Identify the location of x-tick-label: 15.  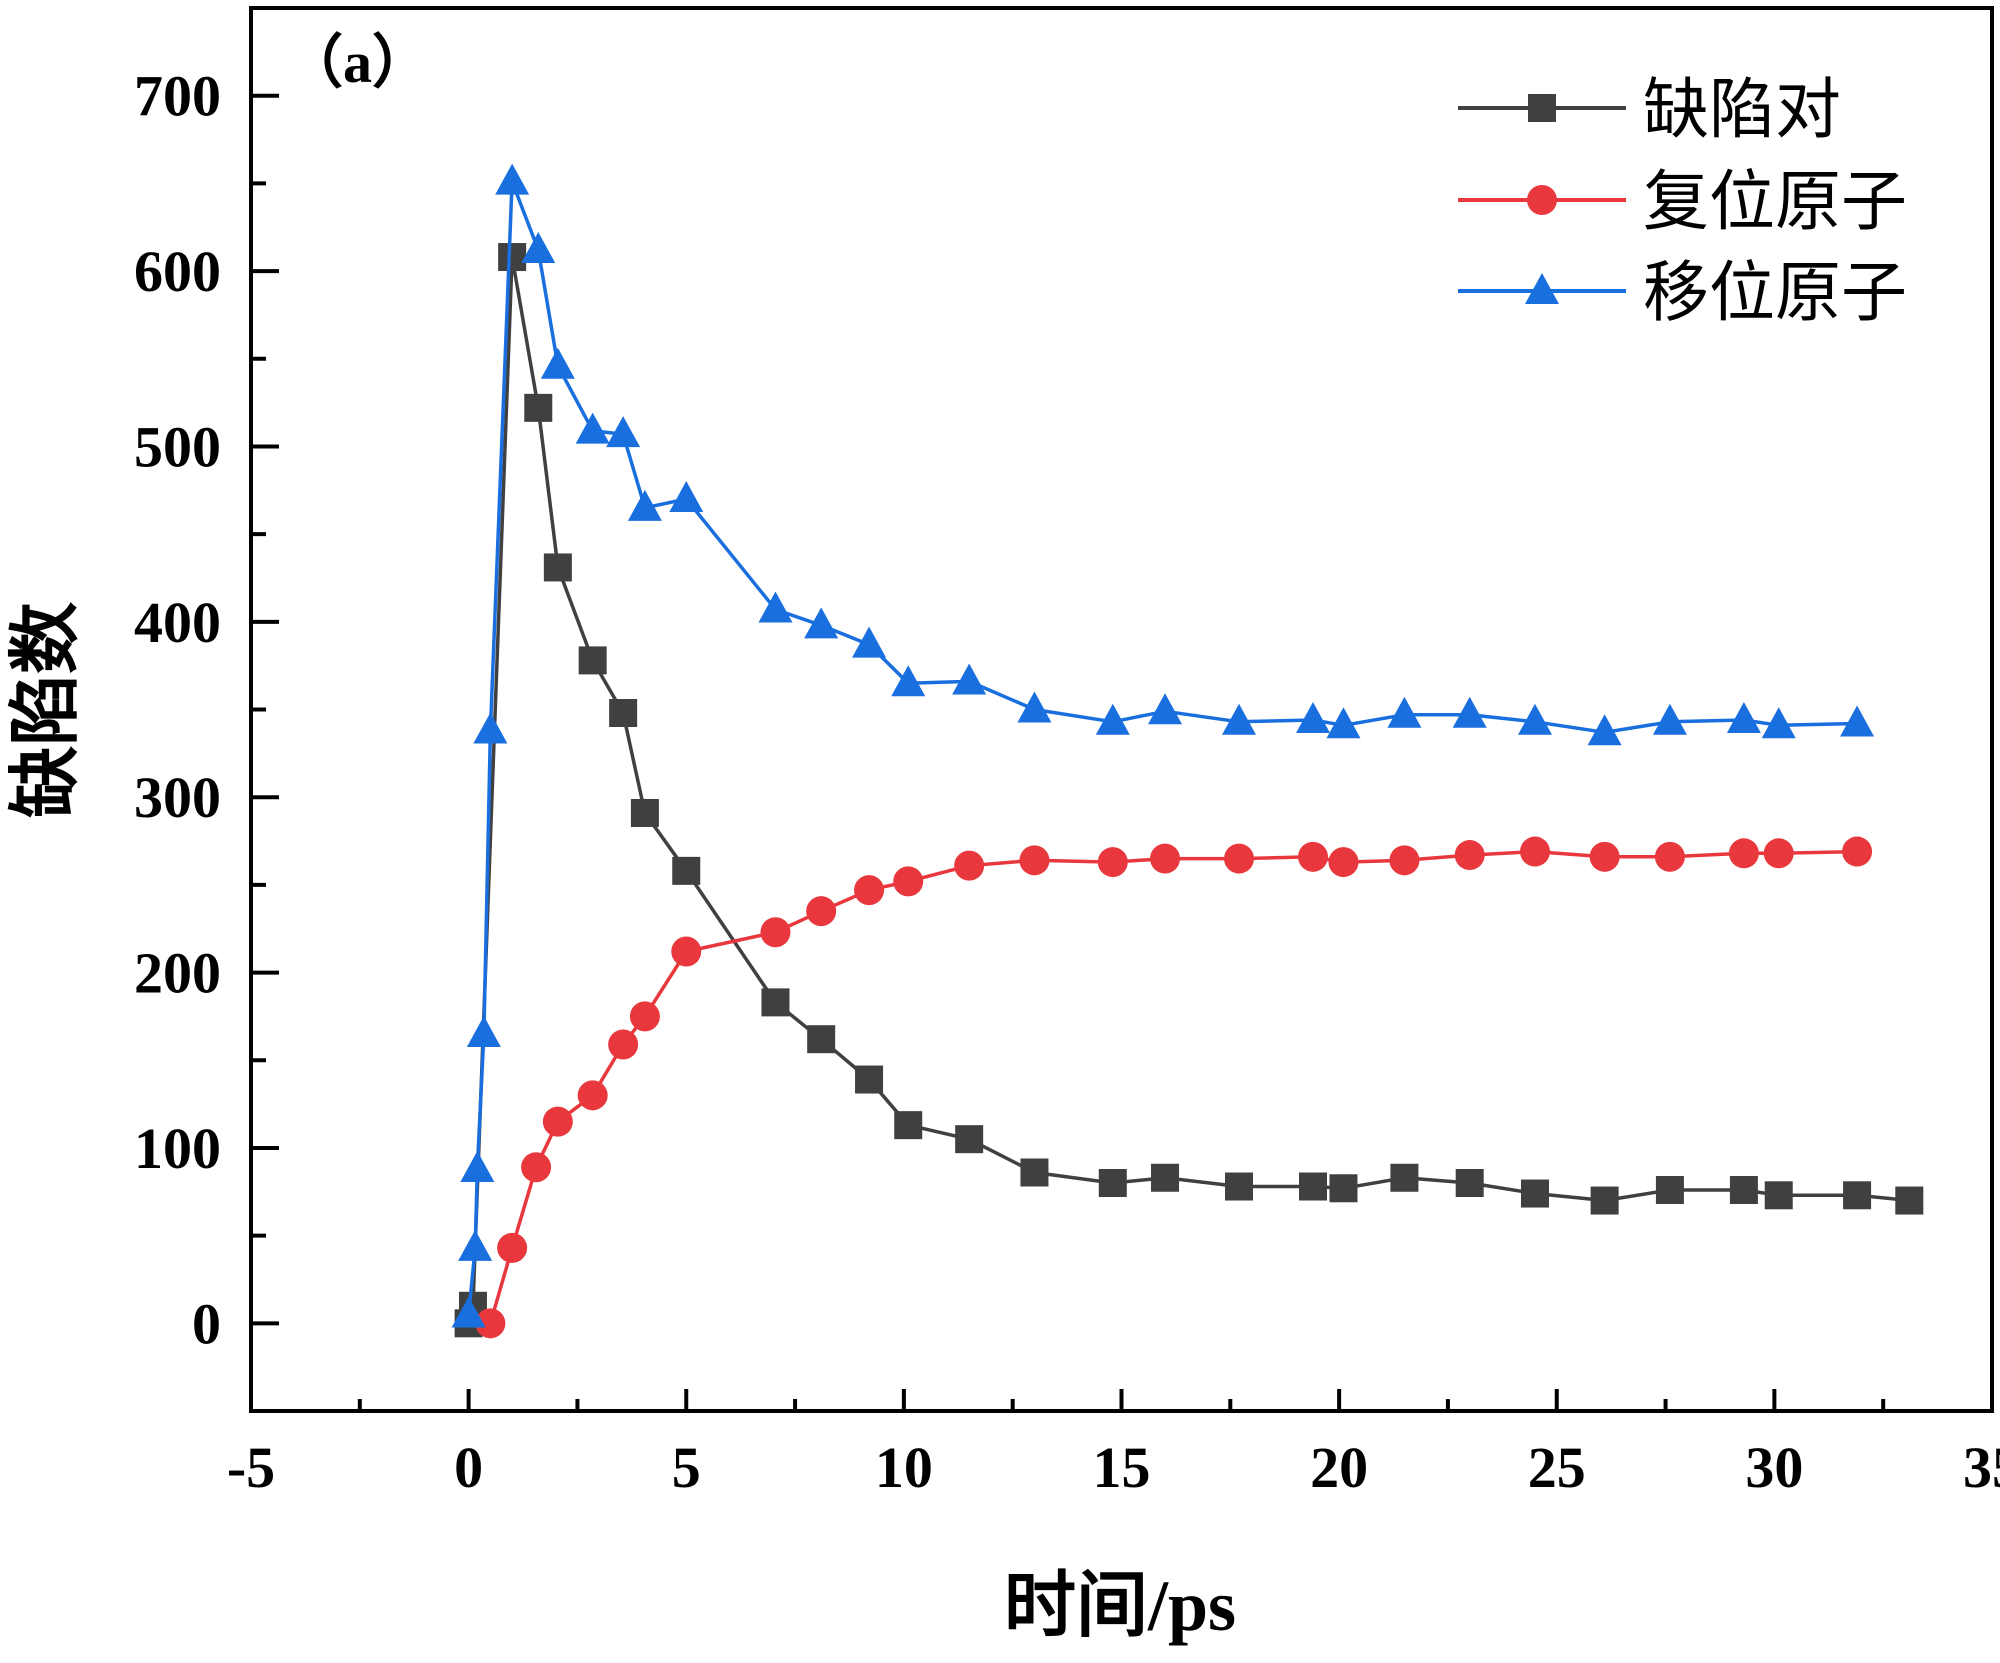
(1122, 1467).